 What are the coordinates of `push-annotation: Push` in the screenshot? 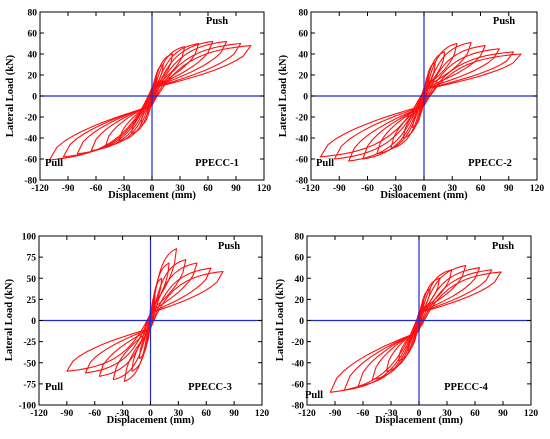 It's located at (217, 21).